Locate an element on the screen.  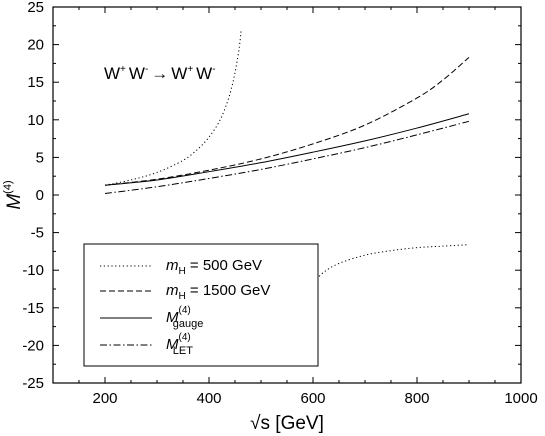
y-tick-label: 0 is located at coordinates (40, 195).